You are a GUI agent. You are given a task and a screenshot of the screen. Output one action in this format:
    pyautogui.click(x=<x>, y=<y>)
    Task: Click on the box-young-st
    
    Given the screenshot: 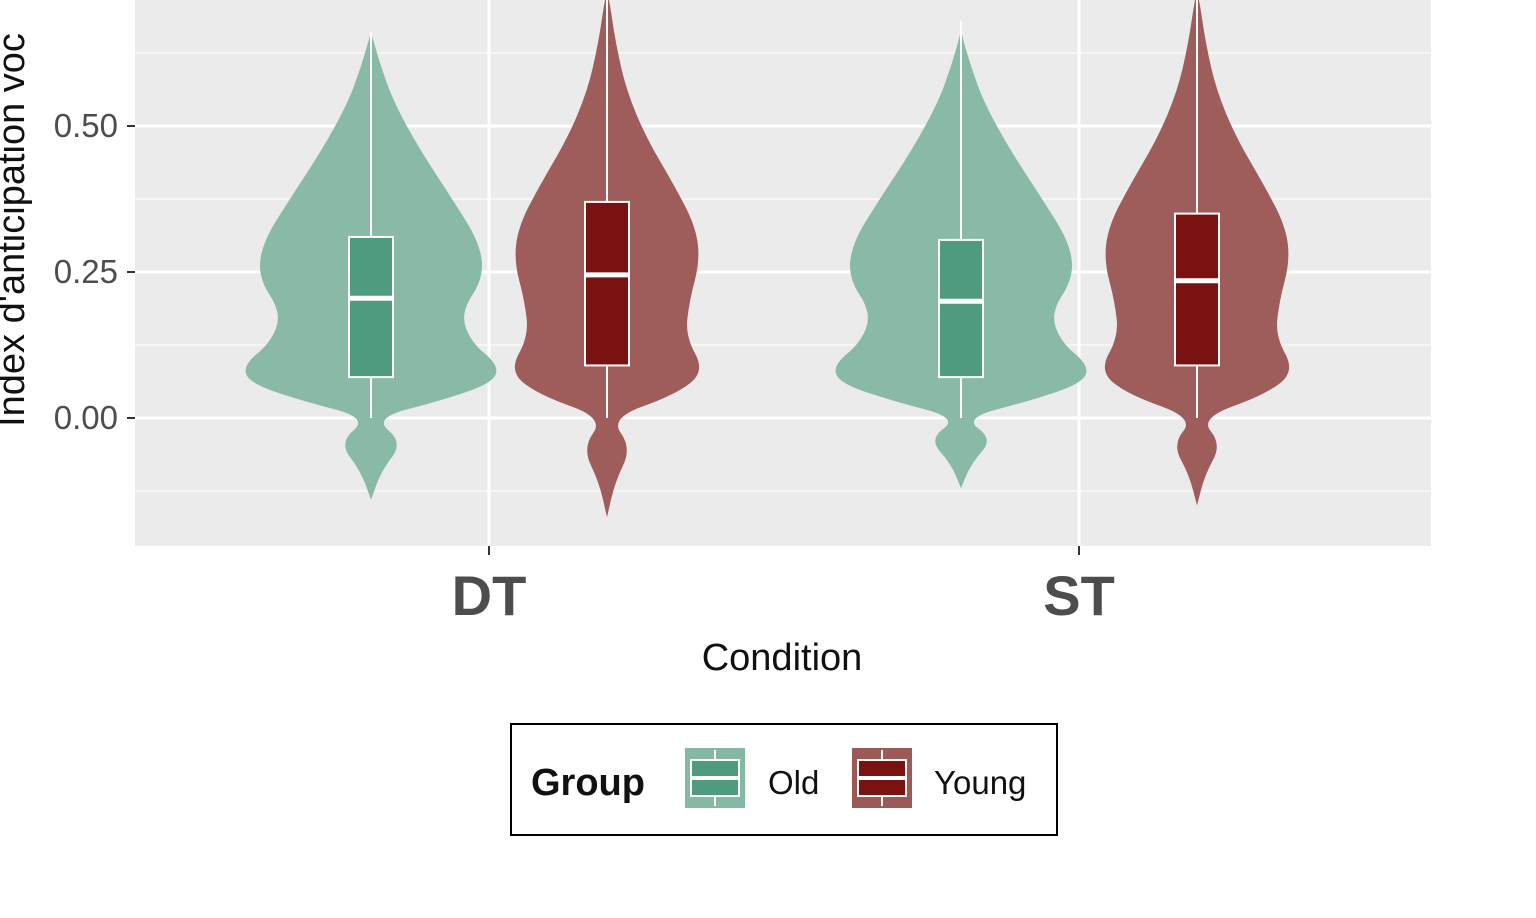 What is the action you would take?
    pyautogui.click(x=1197, y=289)
    